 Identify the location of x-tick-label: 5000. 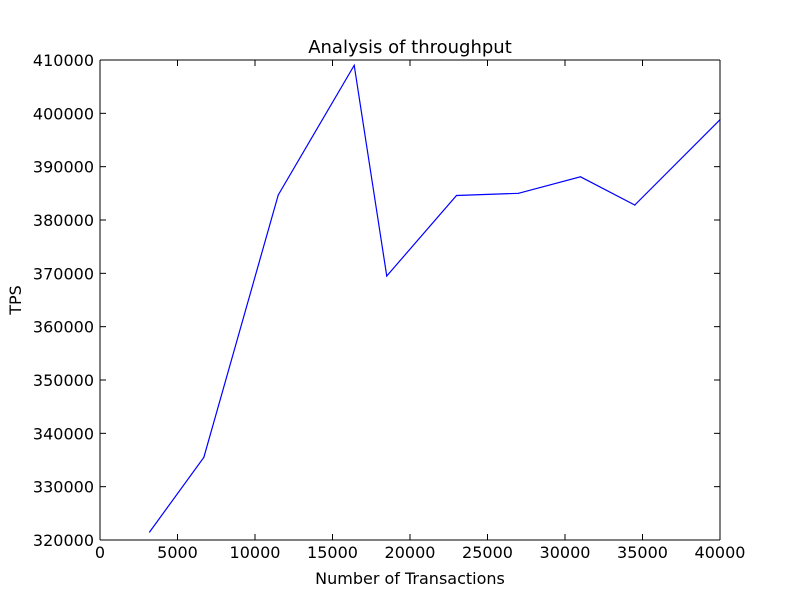
(177, 552).